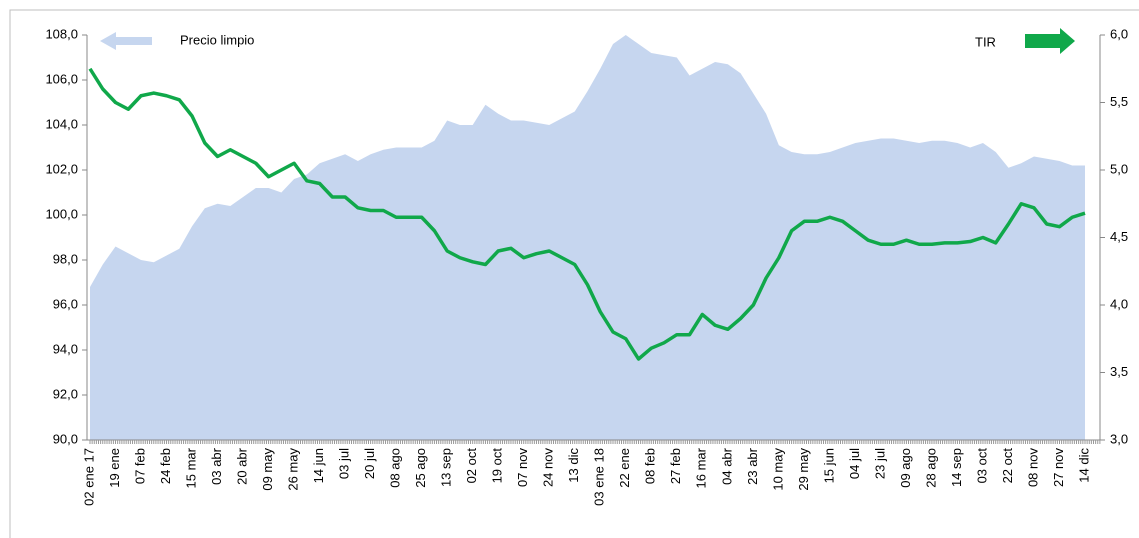 This screenshot has width=1139, height=538. What do you see at coordinates (1119, 33) in the screenshot?
I see `y2-tick-label: 6,0` at bounding box center [1119, 33].